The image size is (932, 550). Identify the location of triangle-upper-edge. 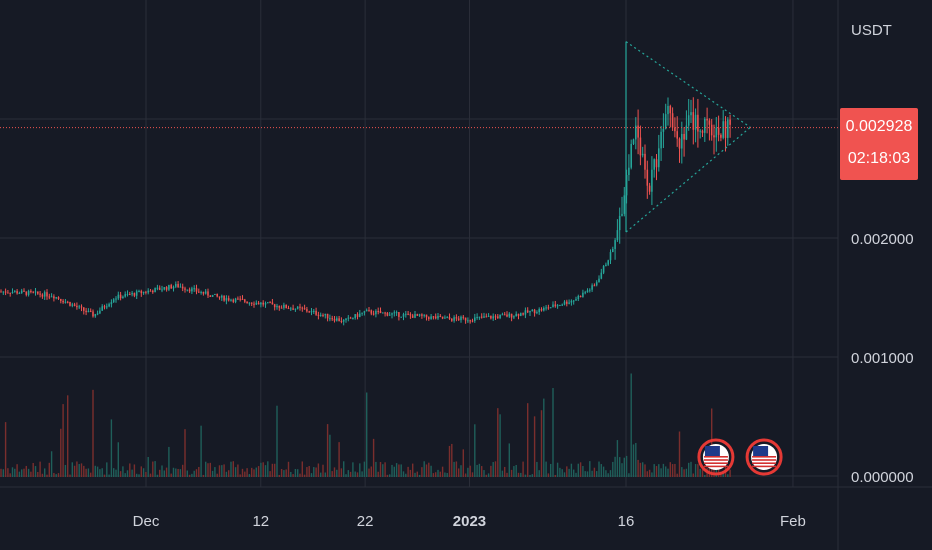
(688, 84).